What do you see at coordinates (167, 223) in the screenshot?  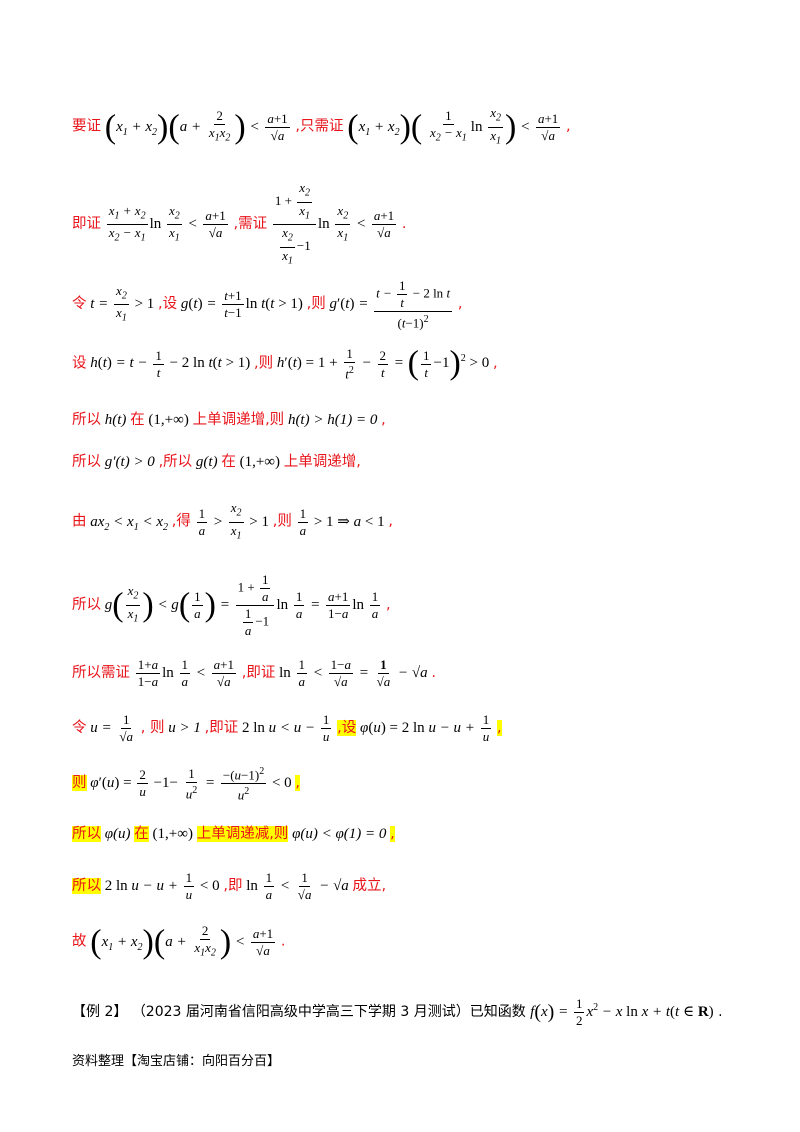 I see `math-expression: x1 + x2 x2 − x1 ln x2 x1 < a+1 √a` at bounding box center [167, 223].